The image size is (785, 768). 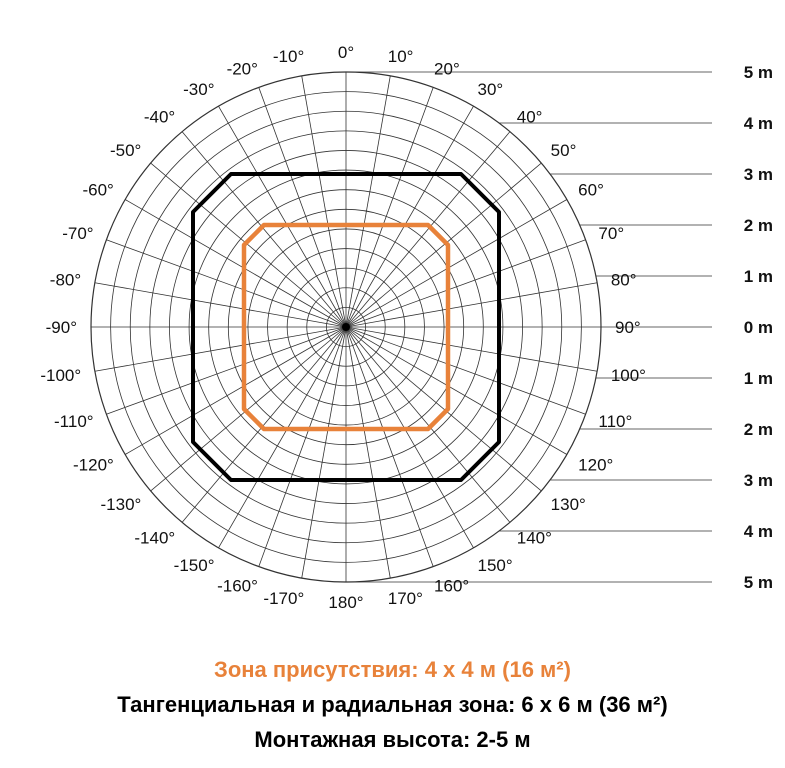 I want to click on presence-zone-outline, so click(x=346, y=327).